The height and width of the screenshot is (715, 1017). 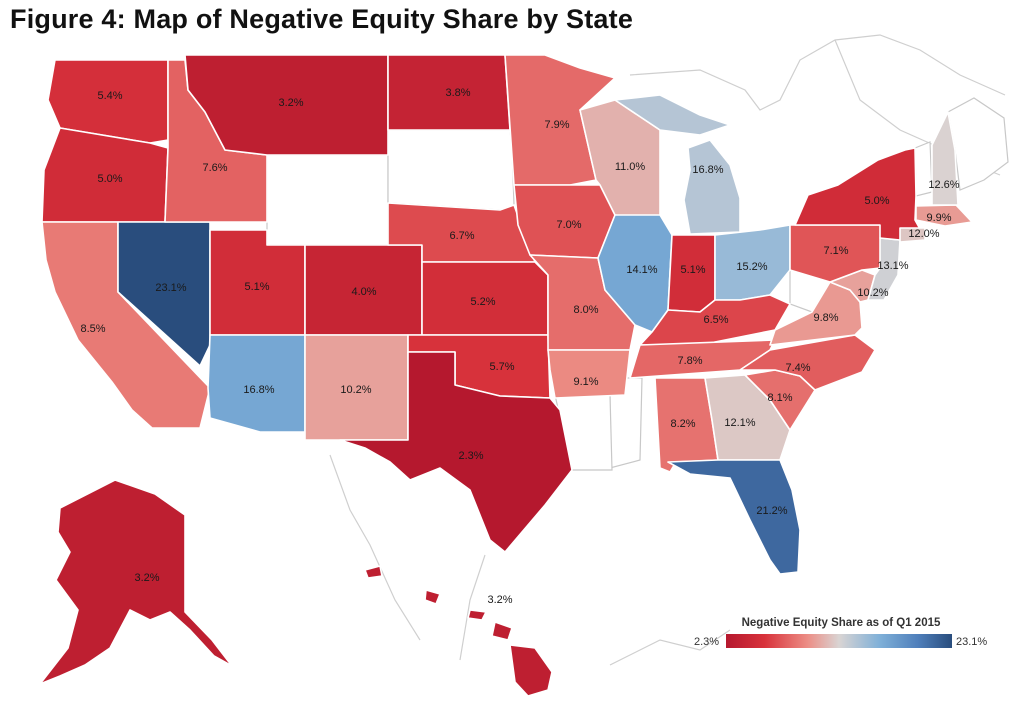 What do you see at coordinates (682, 424) in the screenshot?
I see `label-AL: 8.2%` at bounding box center [682, 424].